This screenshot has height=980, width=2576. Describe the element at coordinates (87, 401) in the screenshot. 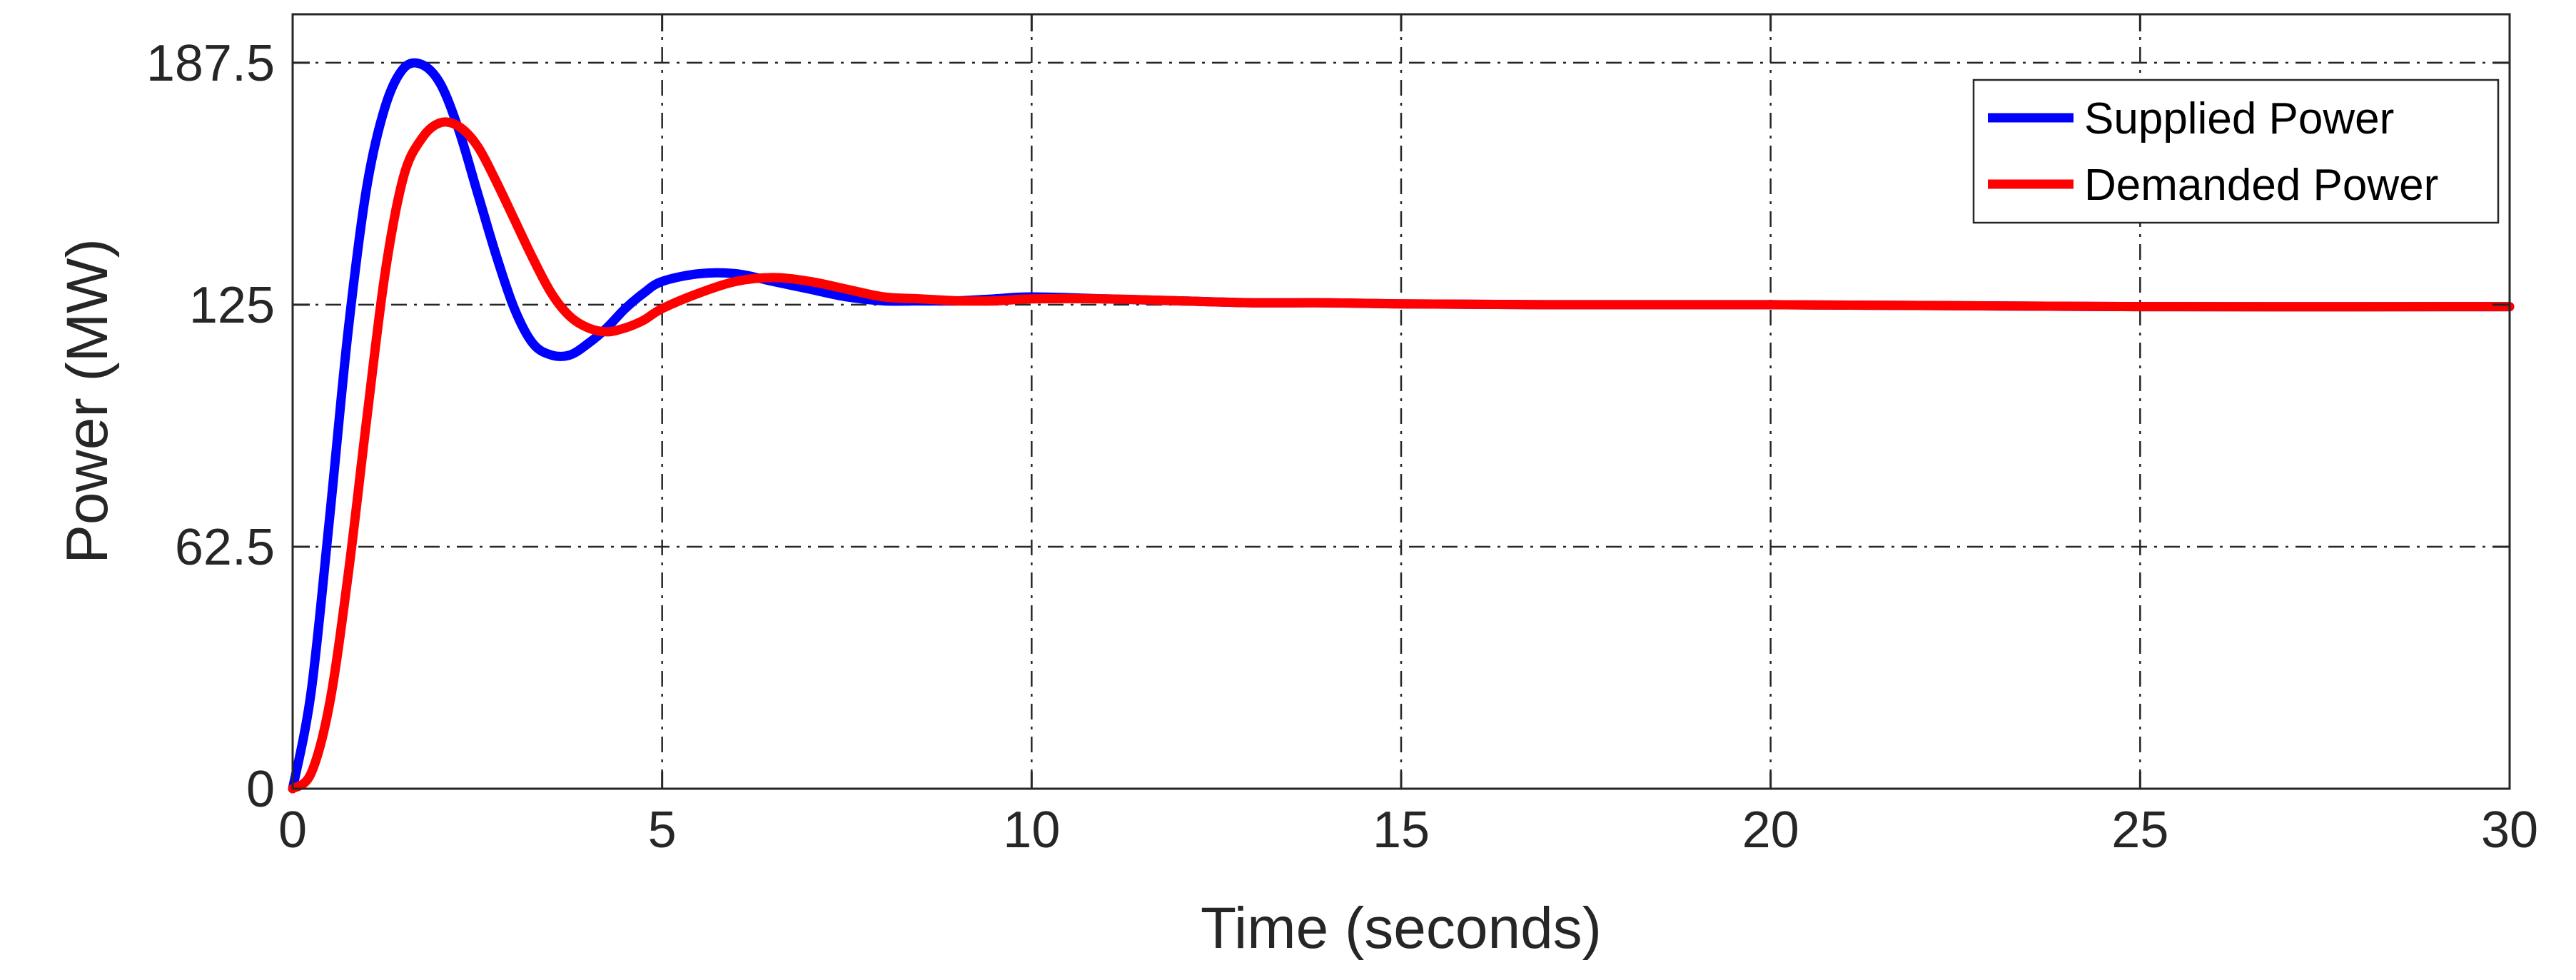

I see `y-axis-label: Power (MW)` at that location.